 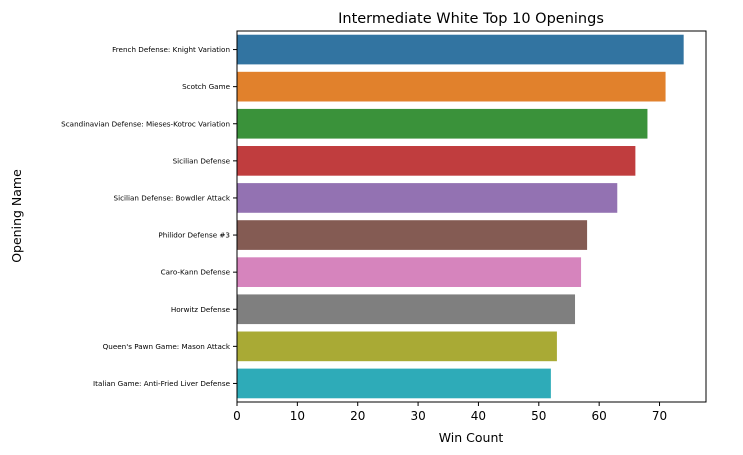 I want to click on x-tick-label: 50, so click(x=538, y=416).